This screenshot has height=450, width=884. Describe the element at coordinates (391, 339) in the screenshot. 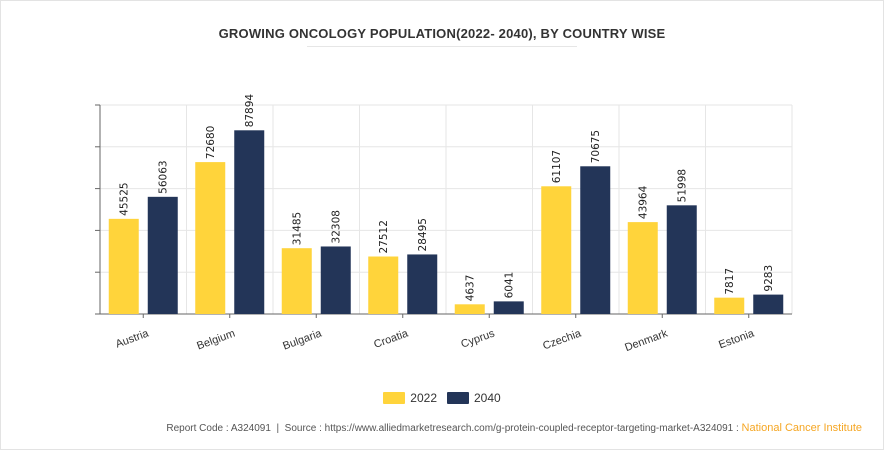

I see `tick-label-croatia: Croatia` at that location.